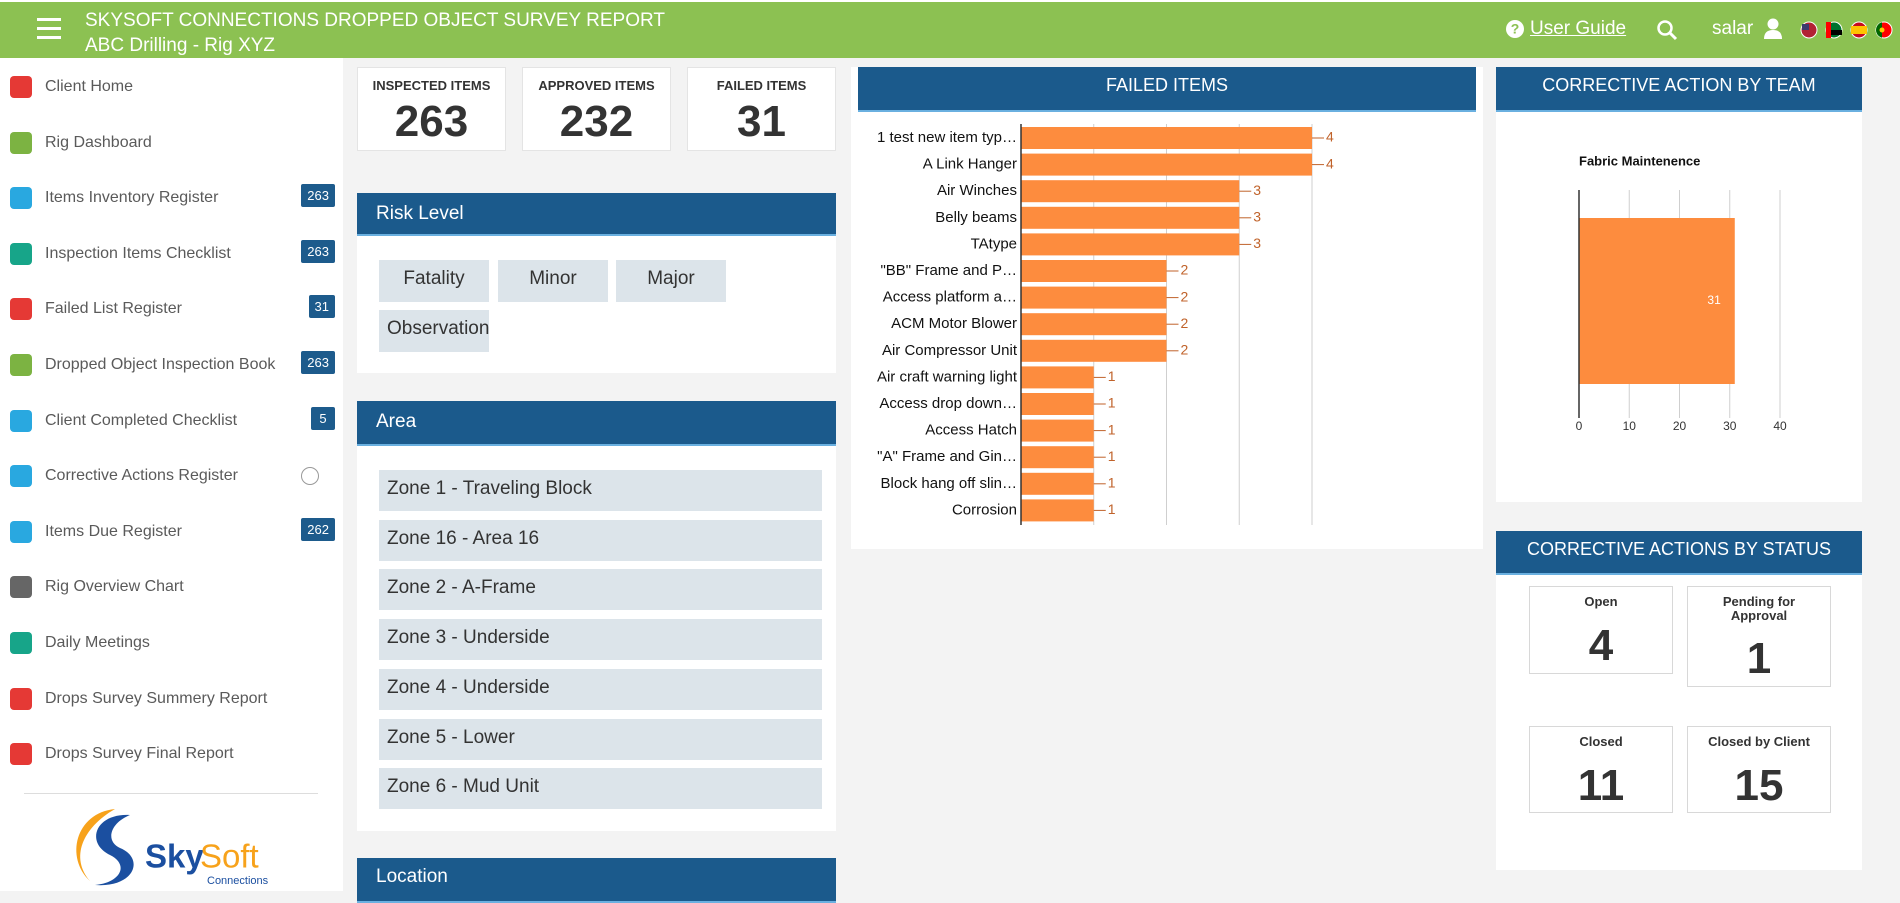  I want to click on risk-filter: Minor, so click(553, 281).